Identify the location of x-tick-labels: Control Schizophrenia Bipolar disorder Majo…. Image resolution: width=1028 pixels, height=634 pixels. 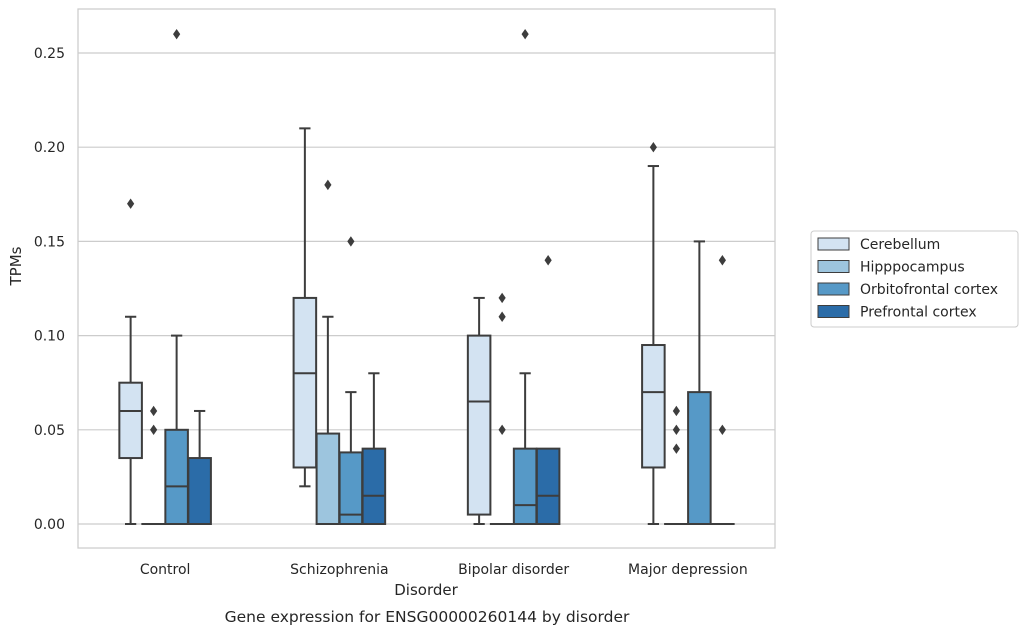
(444, 570).